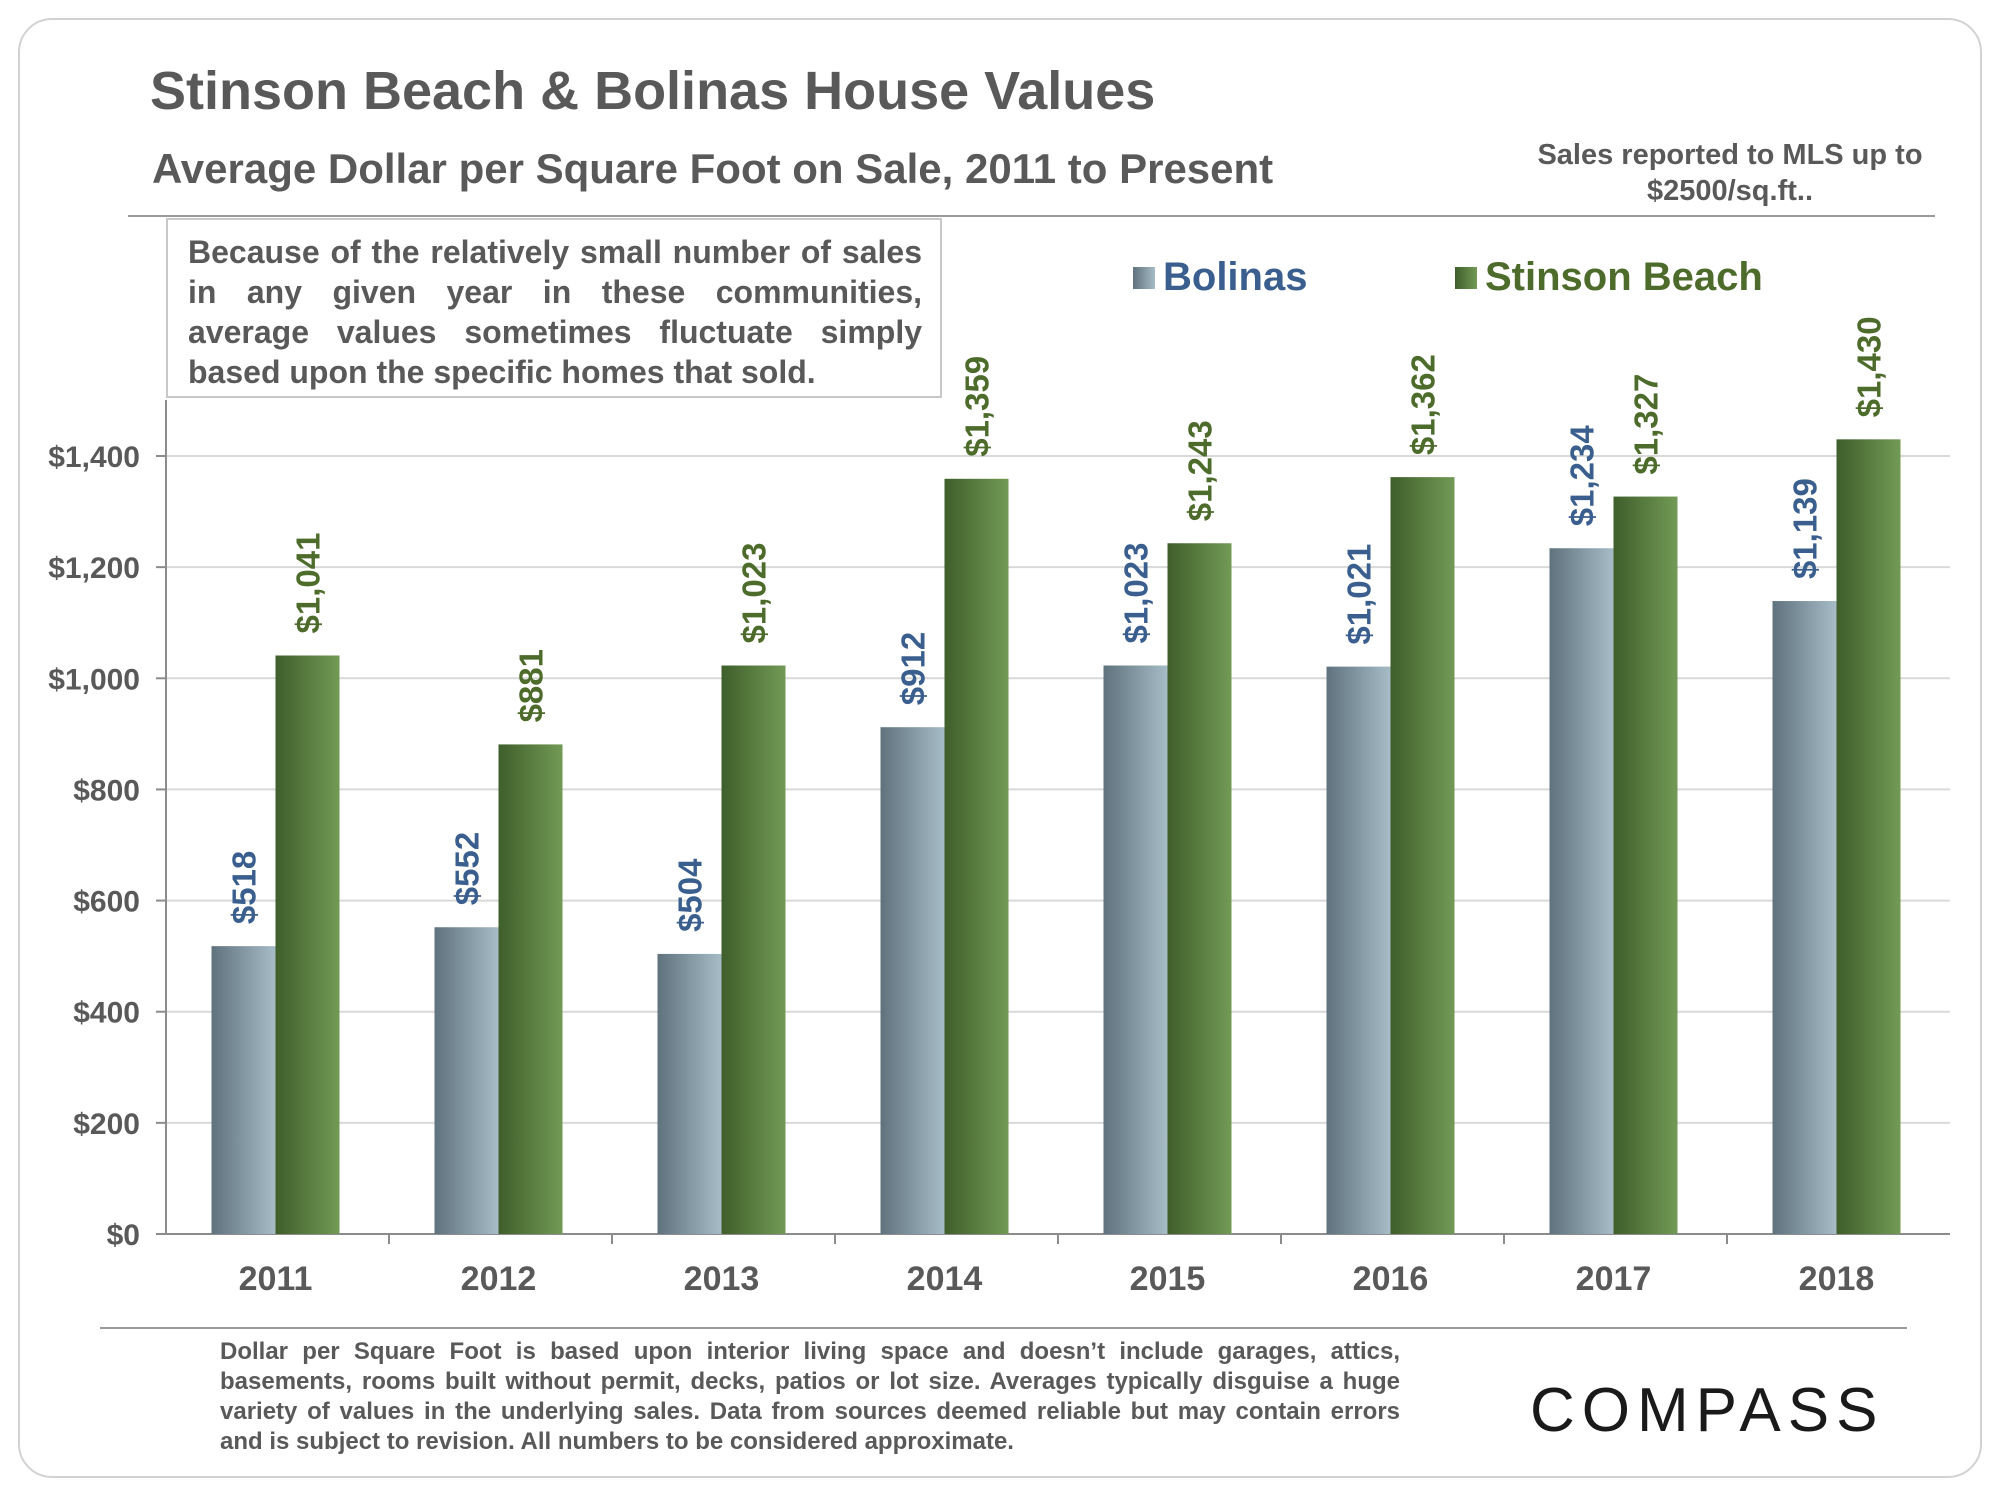 Image resolution: width=2000 pixels, height=1500 pixels. Describe the element at coordinates (1358, 950) in the screenshot. I see `bar-bolinas-2016` at that location.